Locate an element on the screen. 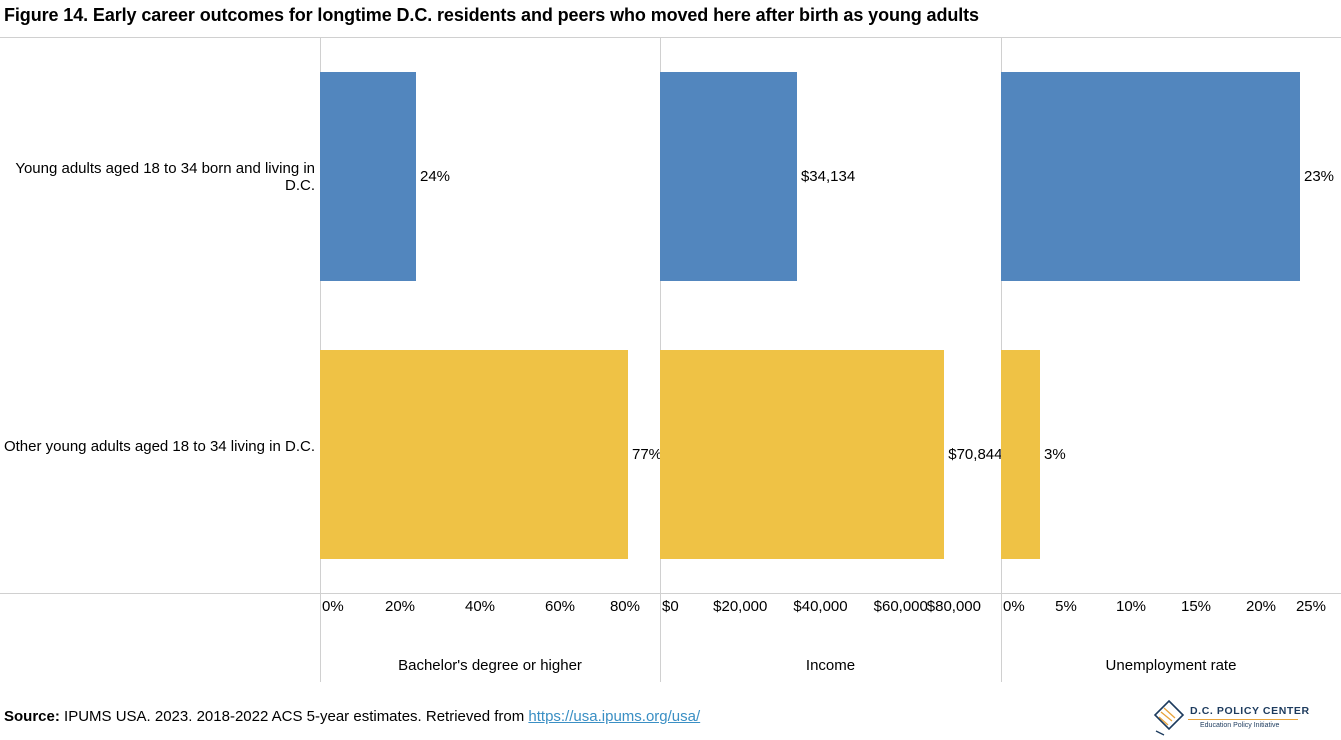 This screenshot has width=1341, height=740. top-rule is located at coordinates (670, 37).